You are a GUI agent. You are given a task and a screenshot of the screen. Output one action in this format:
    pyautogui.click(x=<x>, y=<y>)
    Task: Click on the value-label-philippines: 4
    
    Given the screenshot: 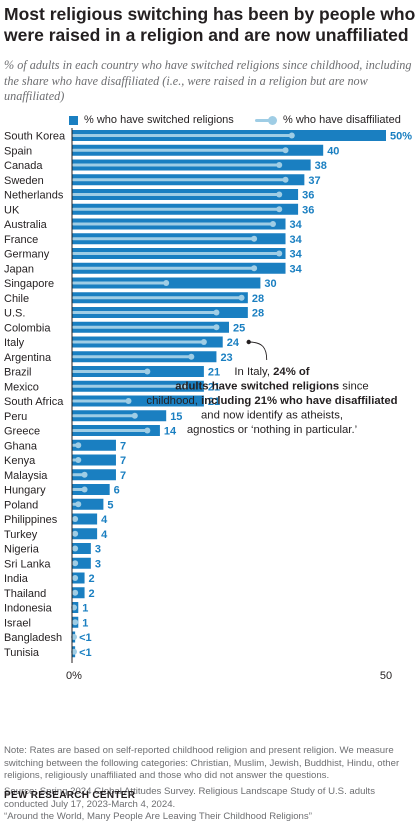 What is the action you would take?
    pyautogui.click(x=104, y=520)
    